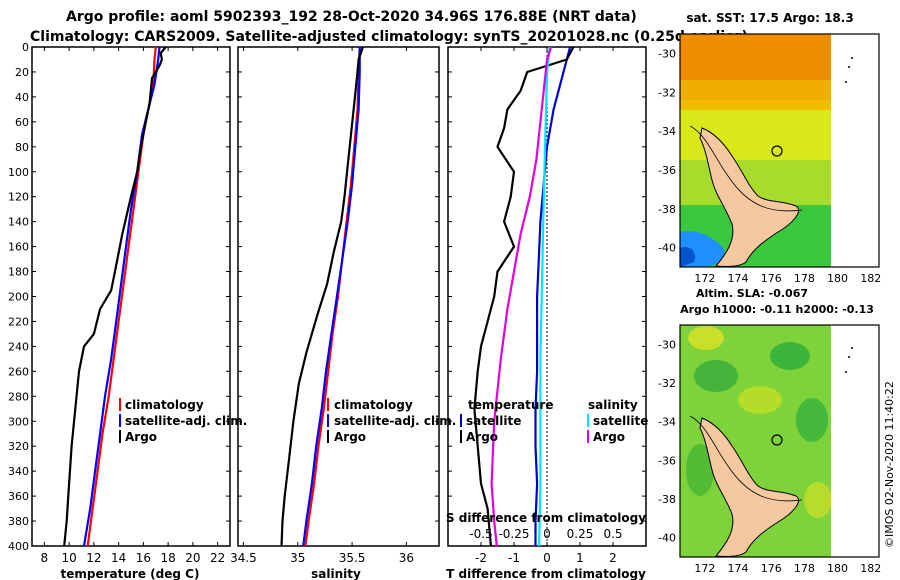  Describe the element at coordinates (68, 558) in the screenshot. I see `x-tick-label: 10` at that location.